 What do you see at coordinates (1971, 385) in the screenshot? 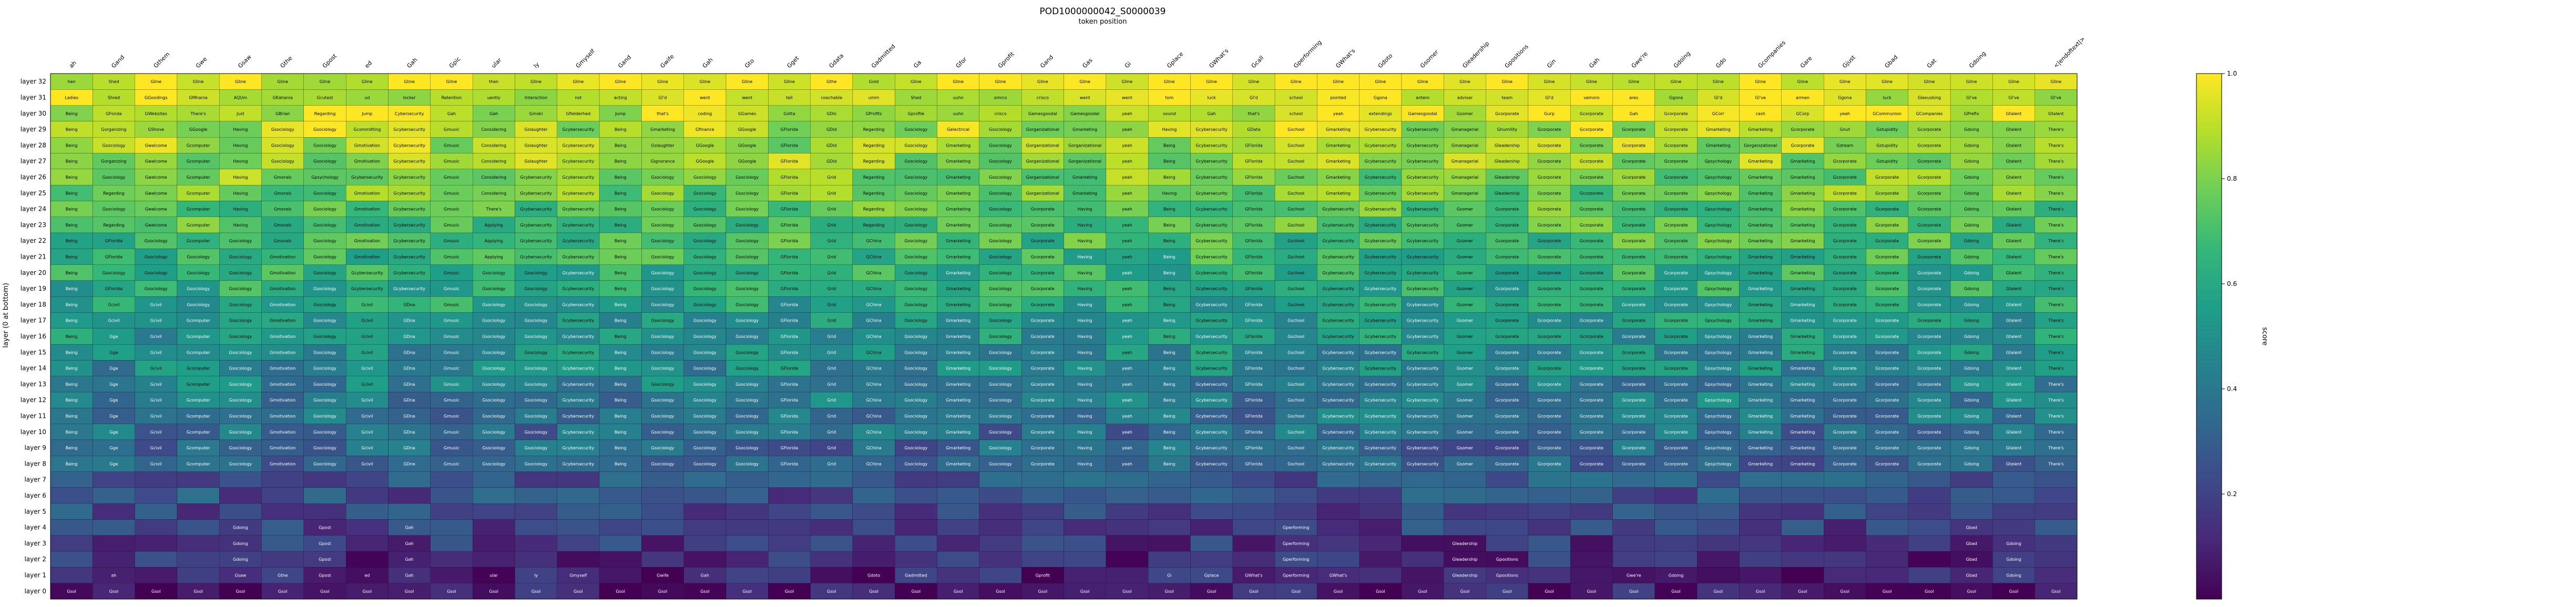
I see `cell-label: Gdoing` at bounding box center [1971, 385].